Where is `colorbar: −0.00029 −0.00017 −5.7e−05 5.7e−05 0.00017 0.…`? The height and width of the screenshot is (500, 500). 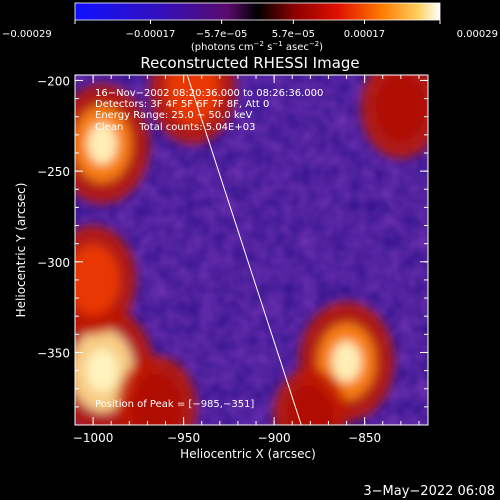
colorbar: −0.00029 −0.00017 −5.7e−05 5.7e−05 0.00017 0.… is located at coordinates (250, 27).